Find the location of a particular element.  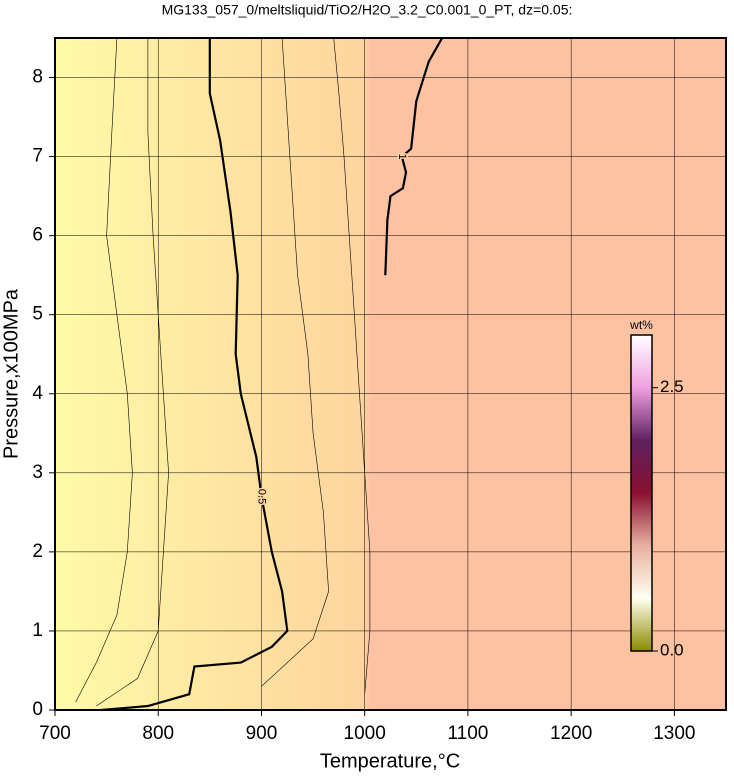

y-tick-label: 1 is located at coordinates (37, 630).